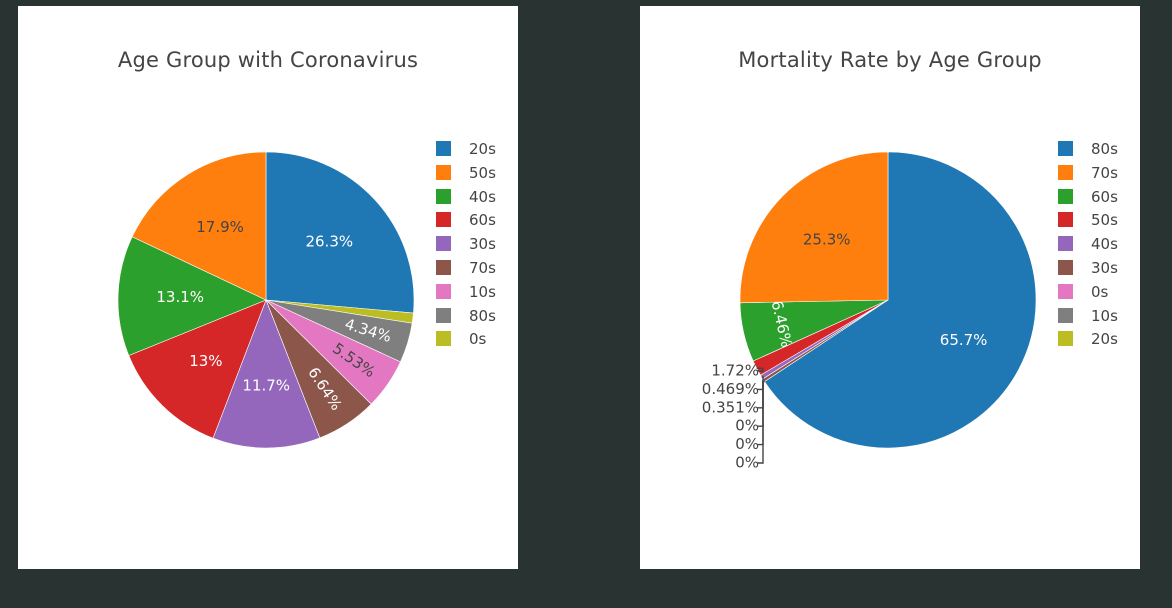 Image resolution: width=1172 pixels, height=608 pixels. Describe the element at coordinates (747, 444) in the screenshot. I see `slice-label-10s: 0%` at that location.